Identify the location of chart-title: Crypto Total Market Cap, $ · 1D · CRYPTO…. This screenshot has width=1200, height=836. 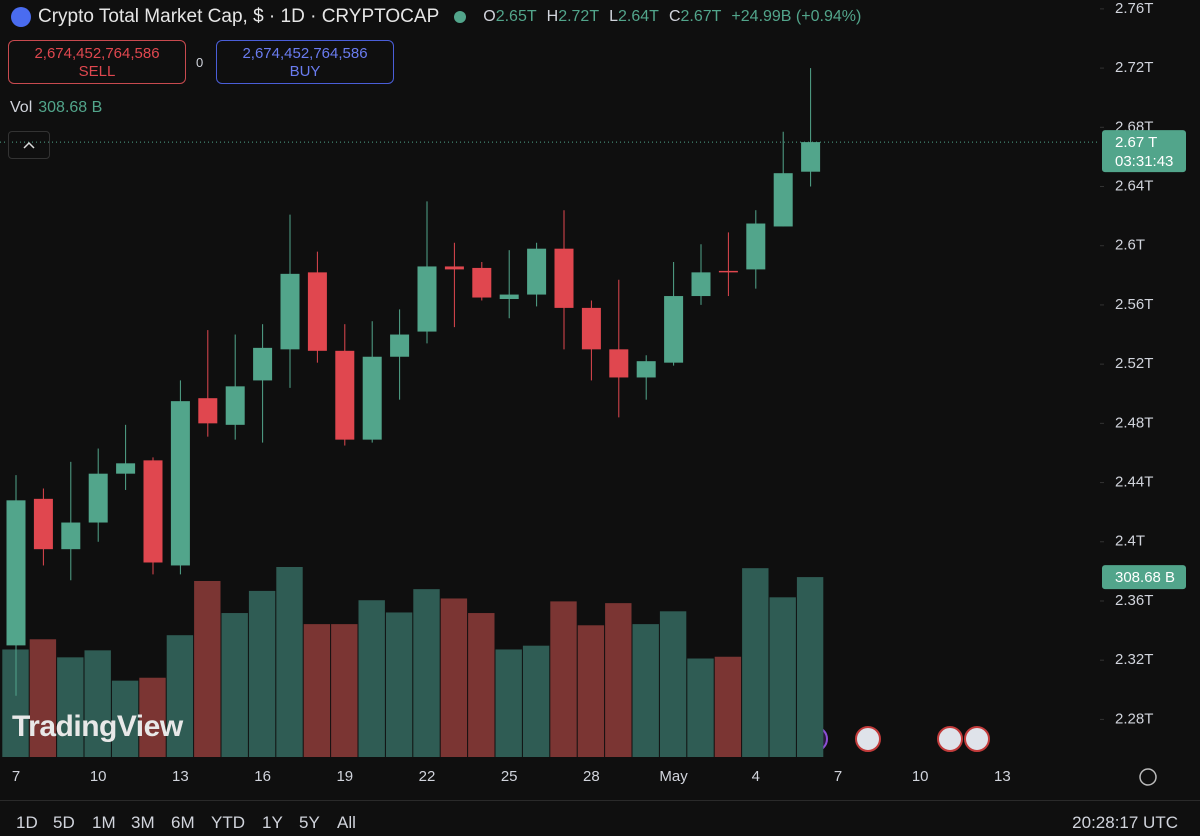
(239, 16).